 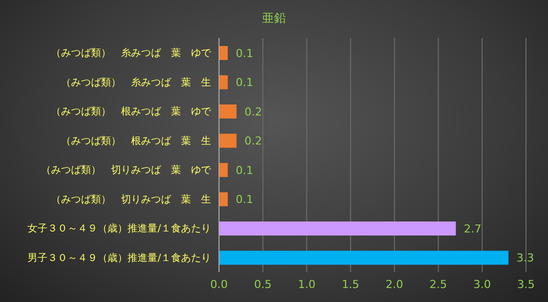 What do you see at coordinates (119, 228) in the screenshot?
I see `y-tick-label: 女子３０～４９（歳）推進量/１食あたり` at bounding box center [119, 228].